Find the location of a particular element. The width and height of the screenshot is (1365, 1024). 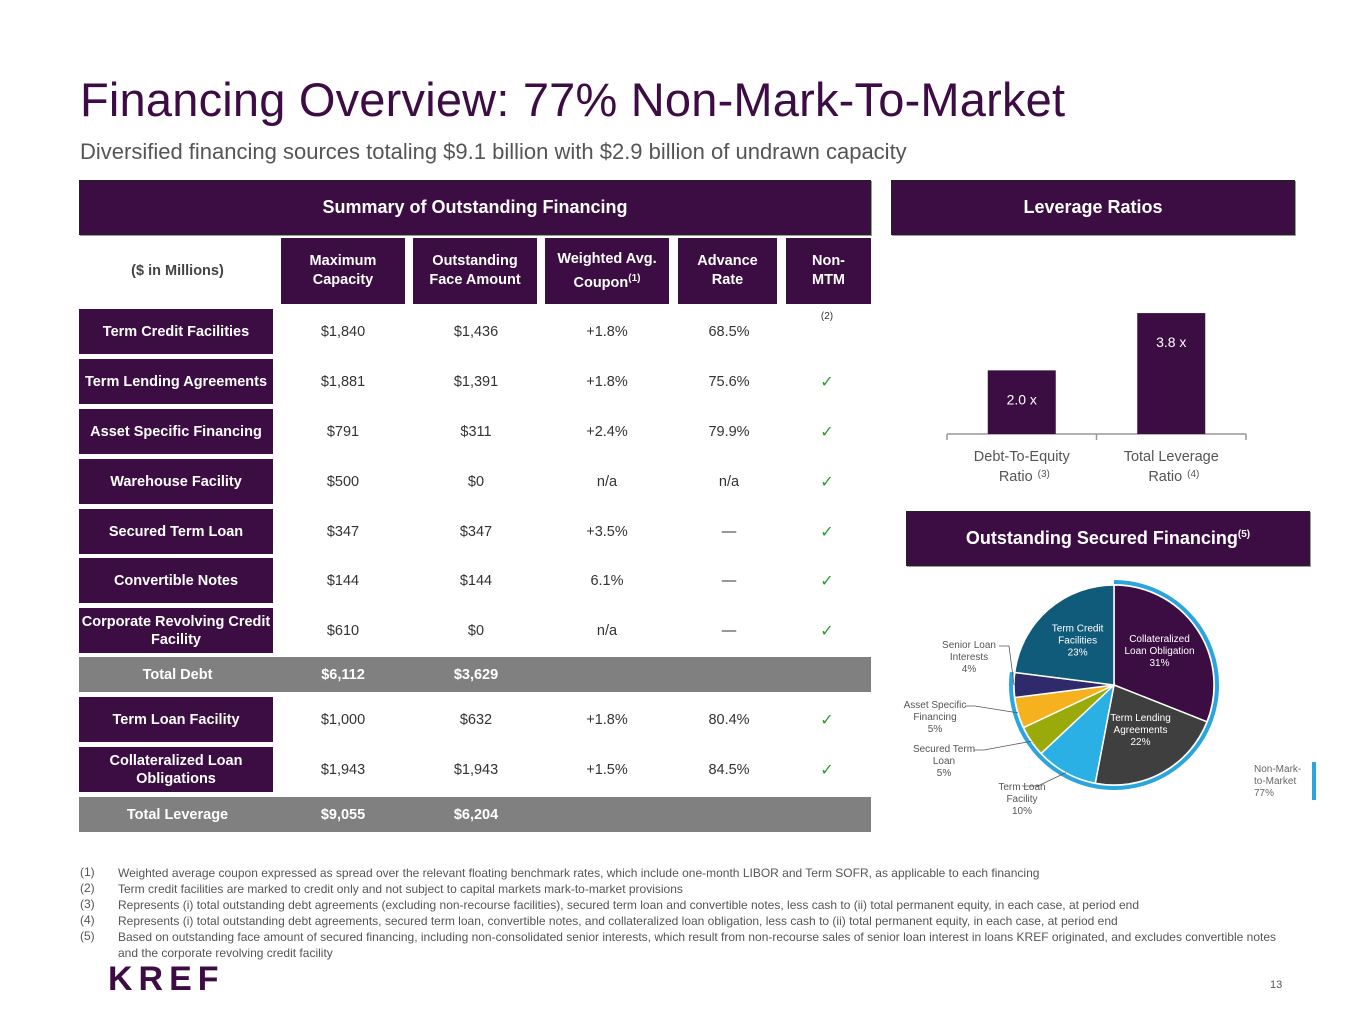

pie-slice-label: Secured Term is located at coordinates (944, 749).